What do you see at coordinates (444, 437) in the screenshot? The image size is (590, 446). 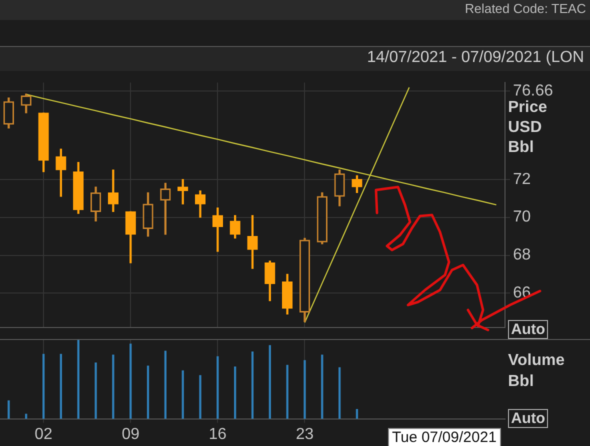 I see `text: Tue 07/09/2021` at bounding box center [444, 437].